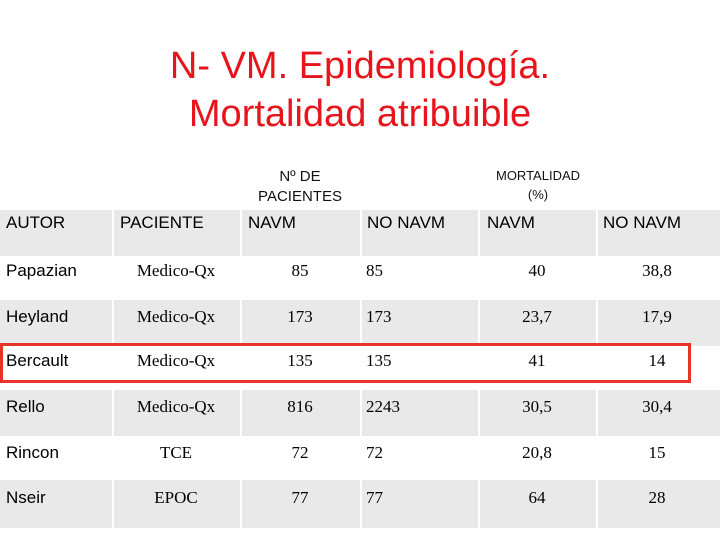 The image size is (720, 540). What do you see at coordinates (642, 222) in the screenshot?
I see `col-header-no-navm-mortalidad: NO NAVM` at bounding box center [642, 222].